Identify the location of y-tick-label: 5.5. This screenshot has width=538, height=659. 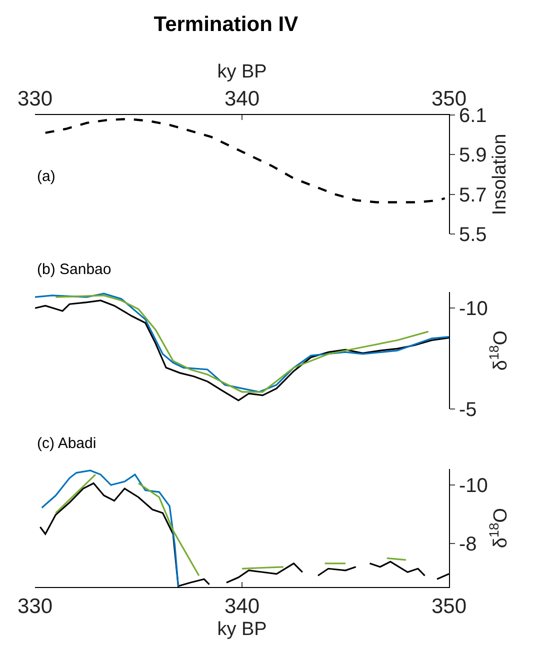
(473, 235).